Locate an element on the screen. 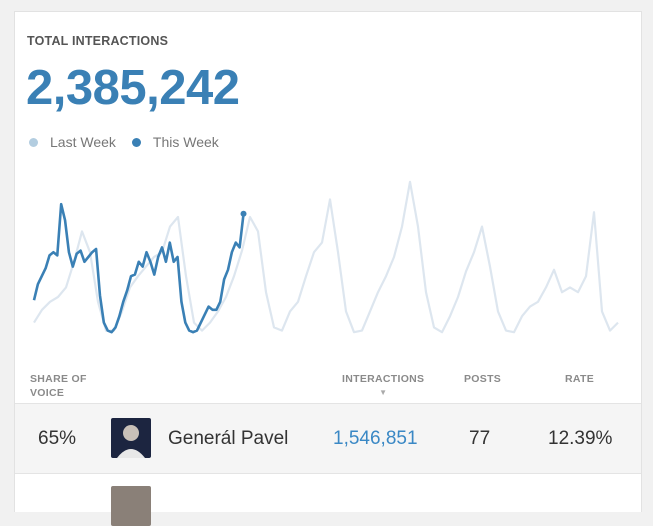 The image size is (653, 526). header-share-of-voice: SHARE OF VOICE is located at coordinates (58, 386).